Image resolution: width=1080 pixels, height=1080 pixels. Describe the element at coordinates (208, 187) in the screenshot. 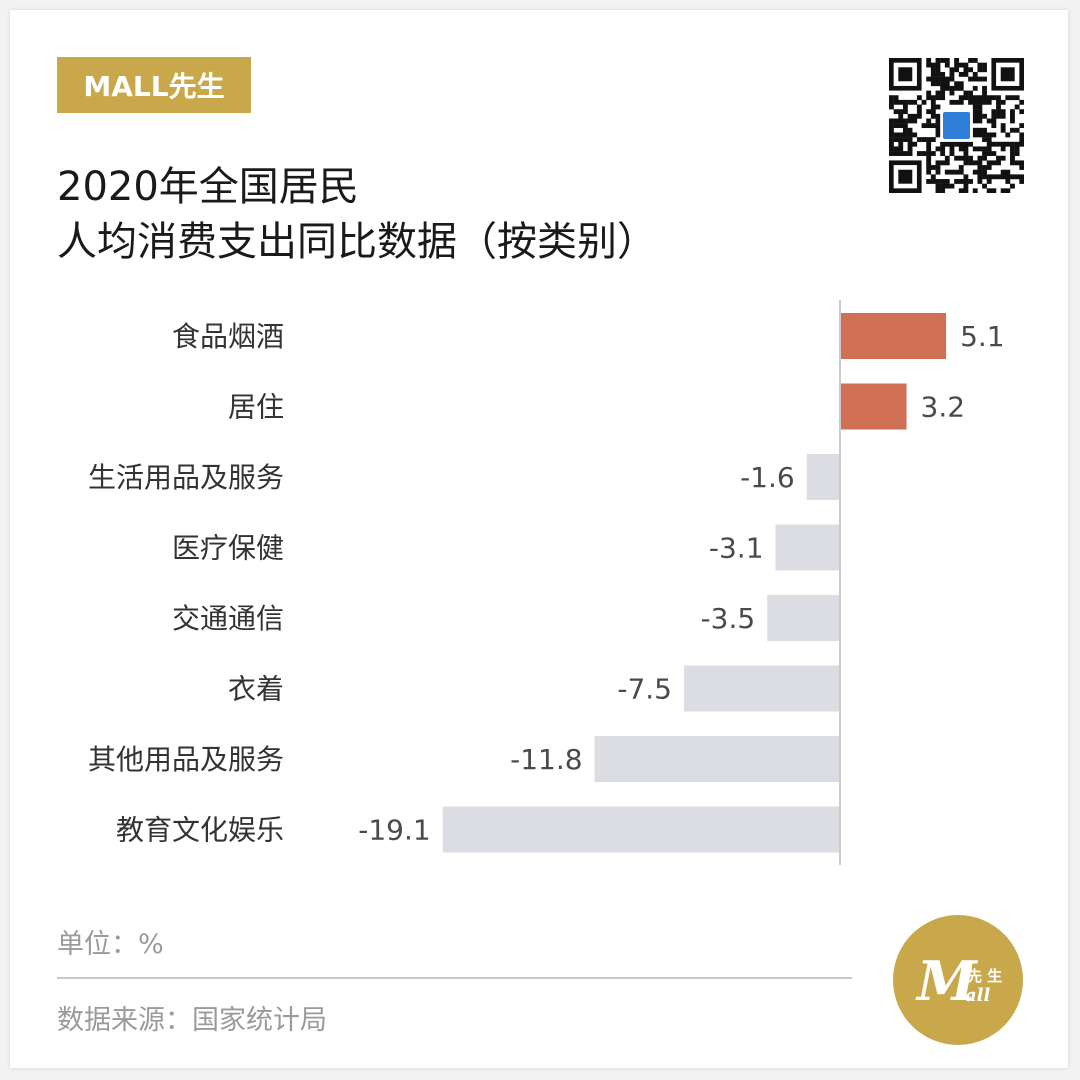

I see `chart-title-line1: 2020年全国居民` at that location.